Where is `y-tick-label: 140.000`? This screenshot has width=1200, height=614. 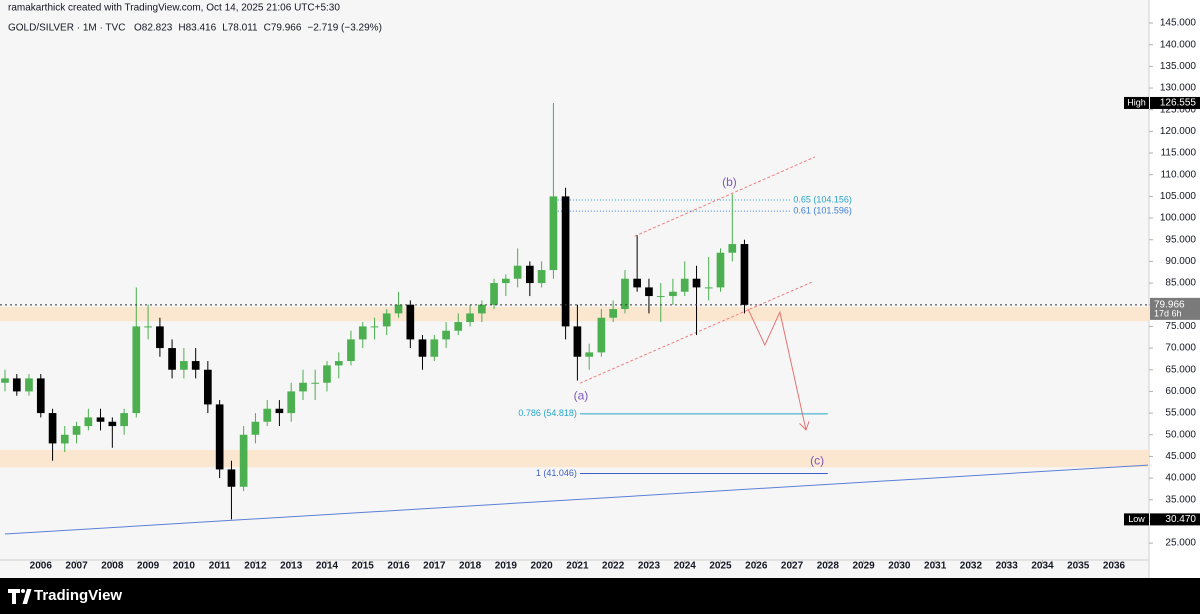
y-tick-label: 140.000 is located at coordinates (1178, 44).